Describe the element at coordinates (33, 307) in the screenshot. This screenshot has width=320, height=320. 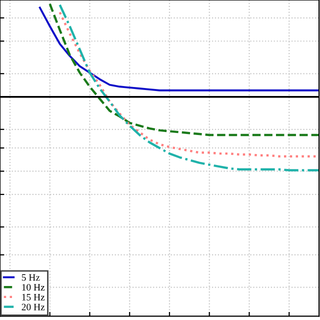
I see `legend-label: 20 Hz` at that location.